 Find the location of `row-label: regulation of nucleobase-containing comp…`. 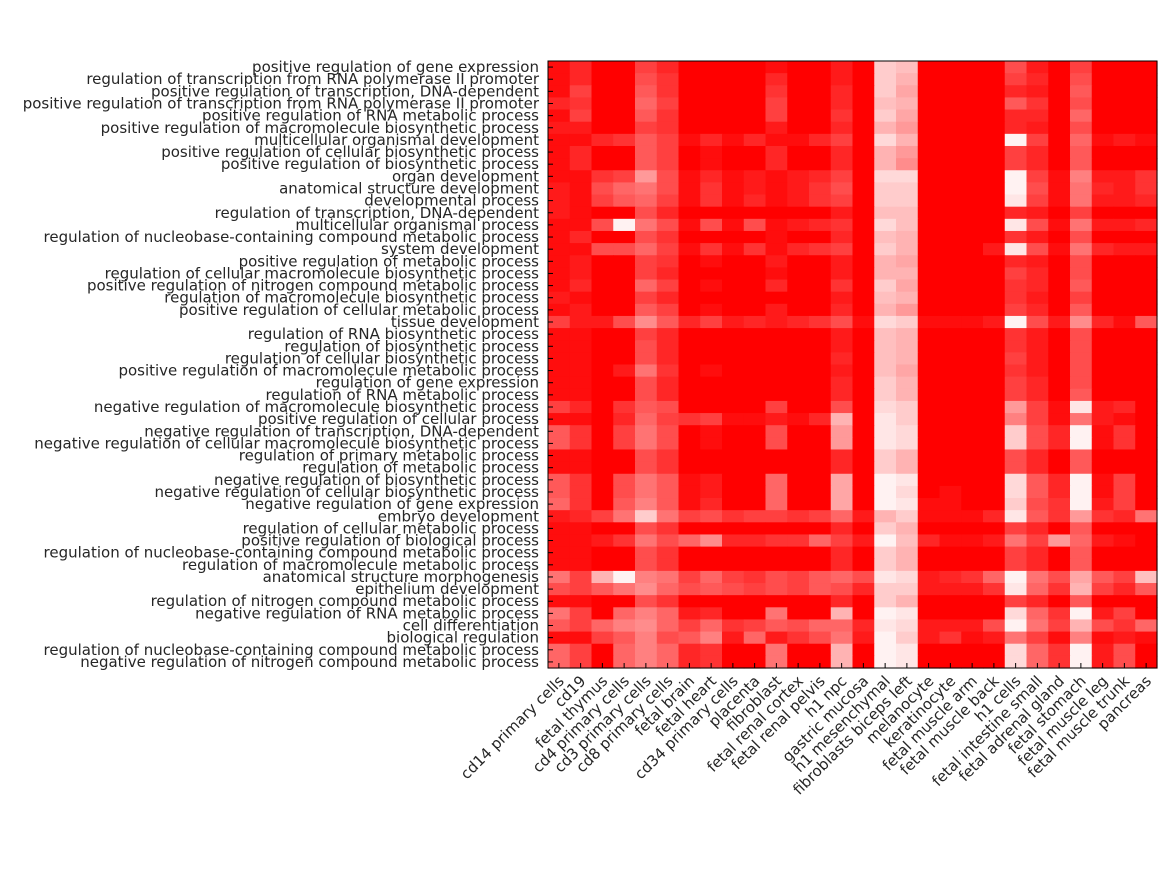

row-label: regulation of nucleobase-containing comp… is located at coordinates (292, 237).